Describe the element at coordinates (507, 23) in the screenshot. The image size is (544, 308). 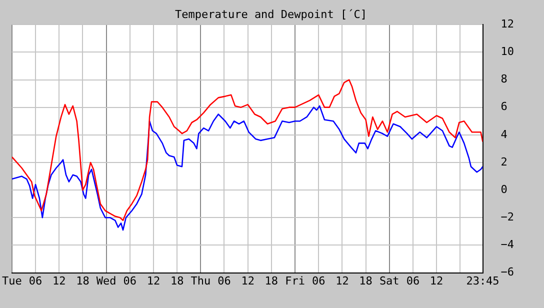
I see `y-tick-label: 12` at that location.